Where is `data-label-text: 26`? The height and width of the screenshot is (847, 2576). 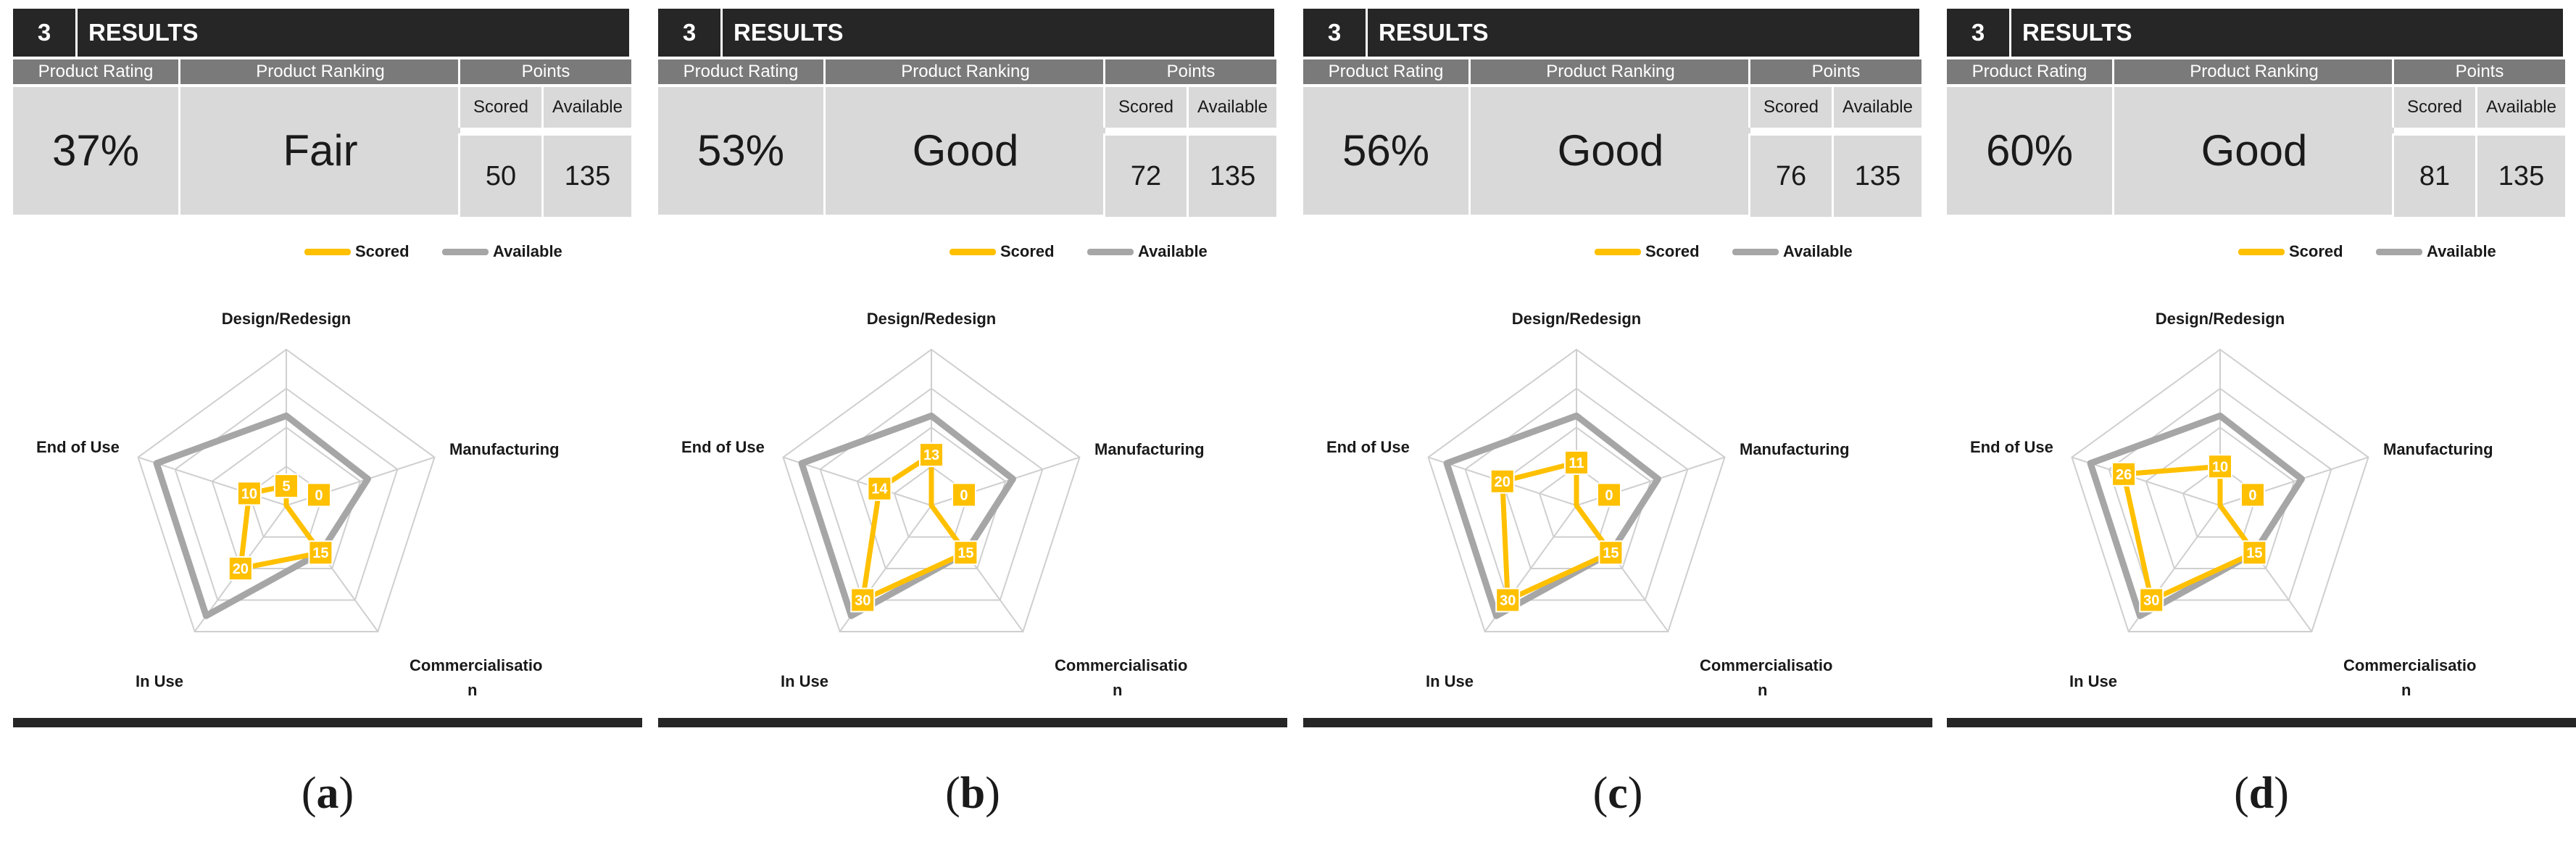
data-label-text: 26 is located at coordinates (2124, 475).